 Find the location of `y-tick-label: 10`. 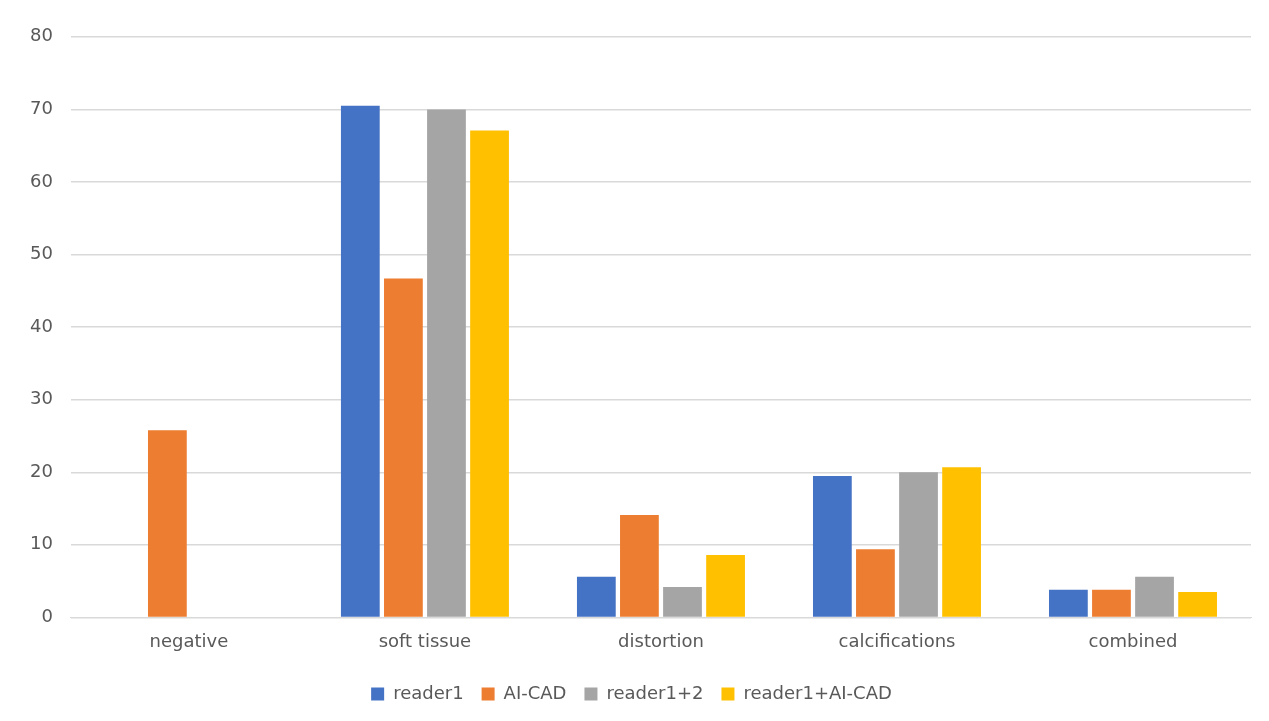

y-tick-label: 10 is located at coordinates (41, 543).